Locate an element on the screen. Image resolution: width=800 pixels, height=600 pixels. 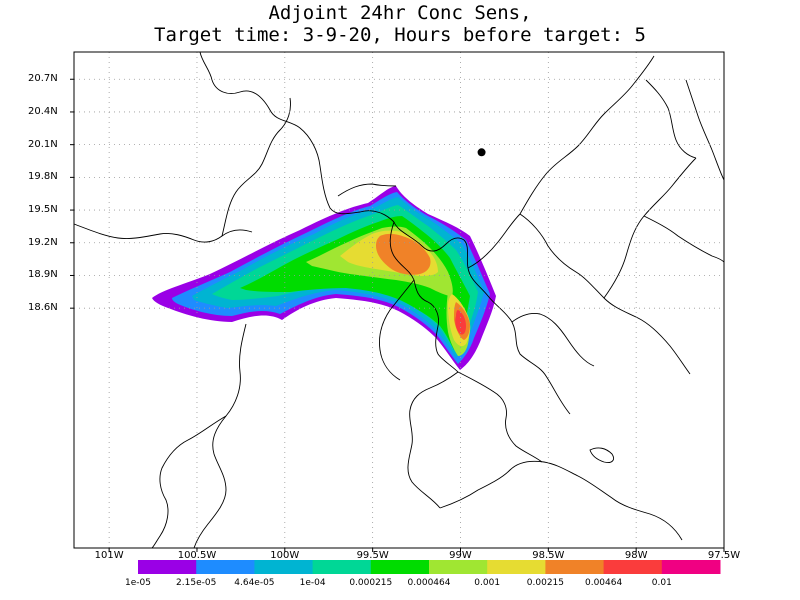
lat-tick-label: 19.5N is located at coordinates (43, 210).